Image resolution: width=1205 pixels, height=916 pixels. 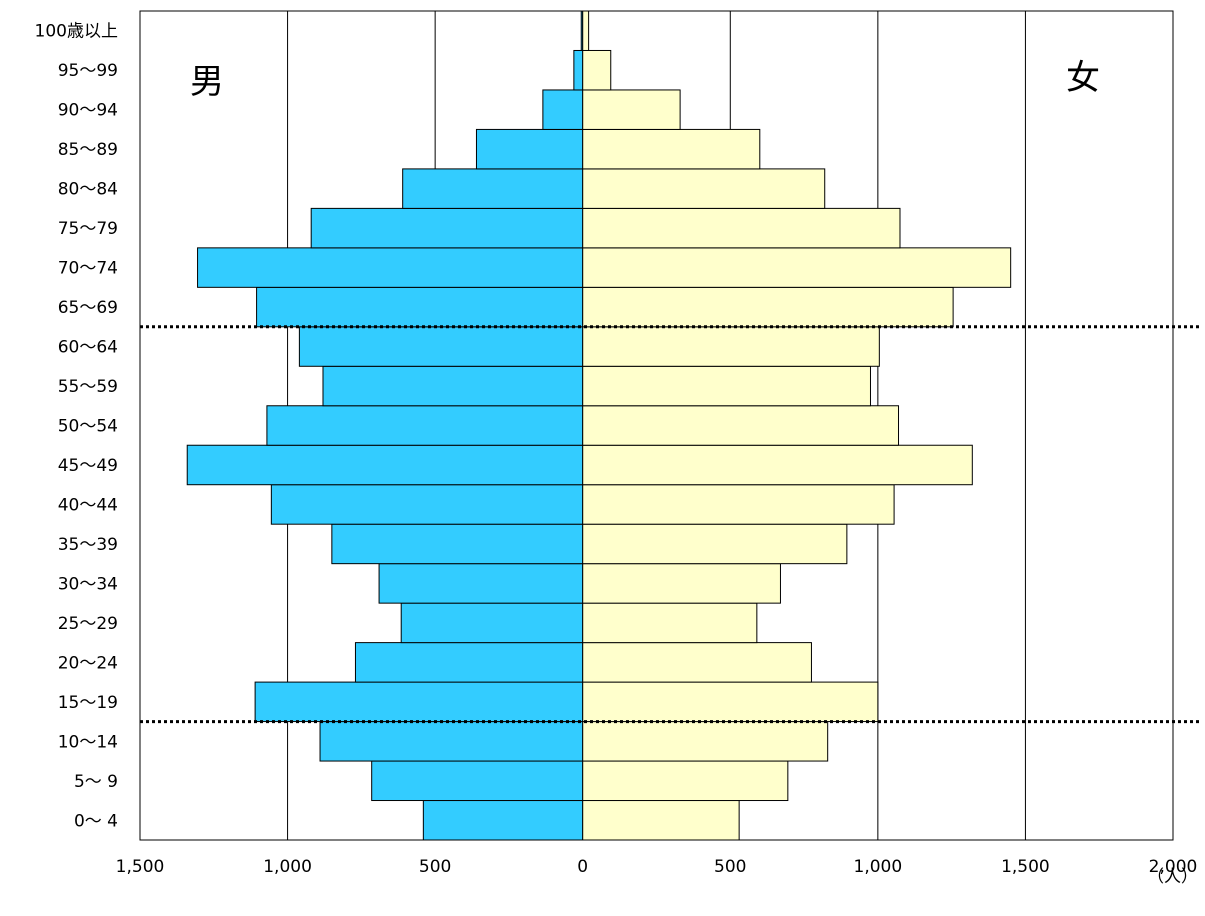 What do you see at coordinates (88, 190) in the screenshot?
I see `age-tick-label: 80～84` at bounding box center [88, 190].